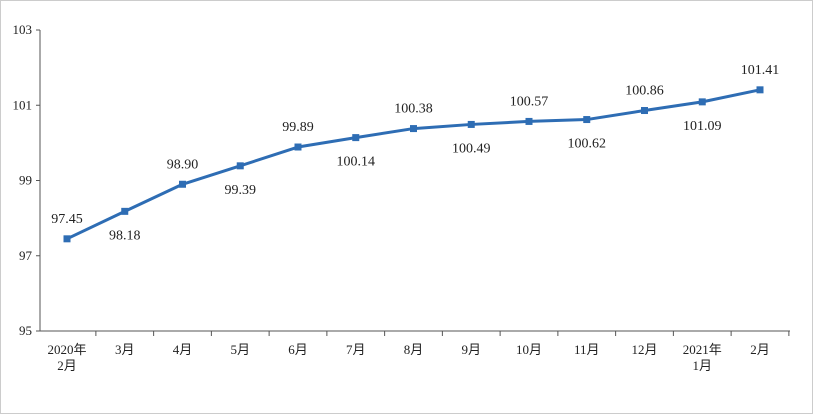 Image resolution: width=813 pixels, height=414 pixels. Describe the element at coordinates (760, 70) in the screenshot. I see `data-label: 101.41` at that location.